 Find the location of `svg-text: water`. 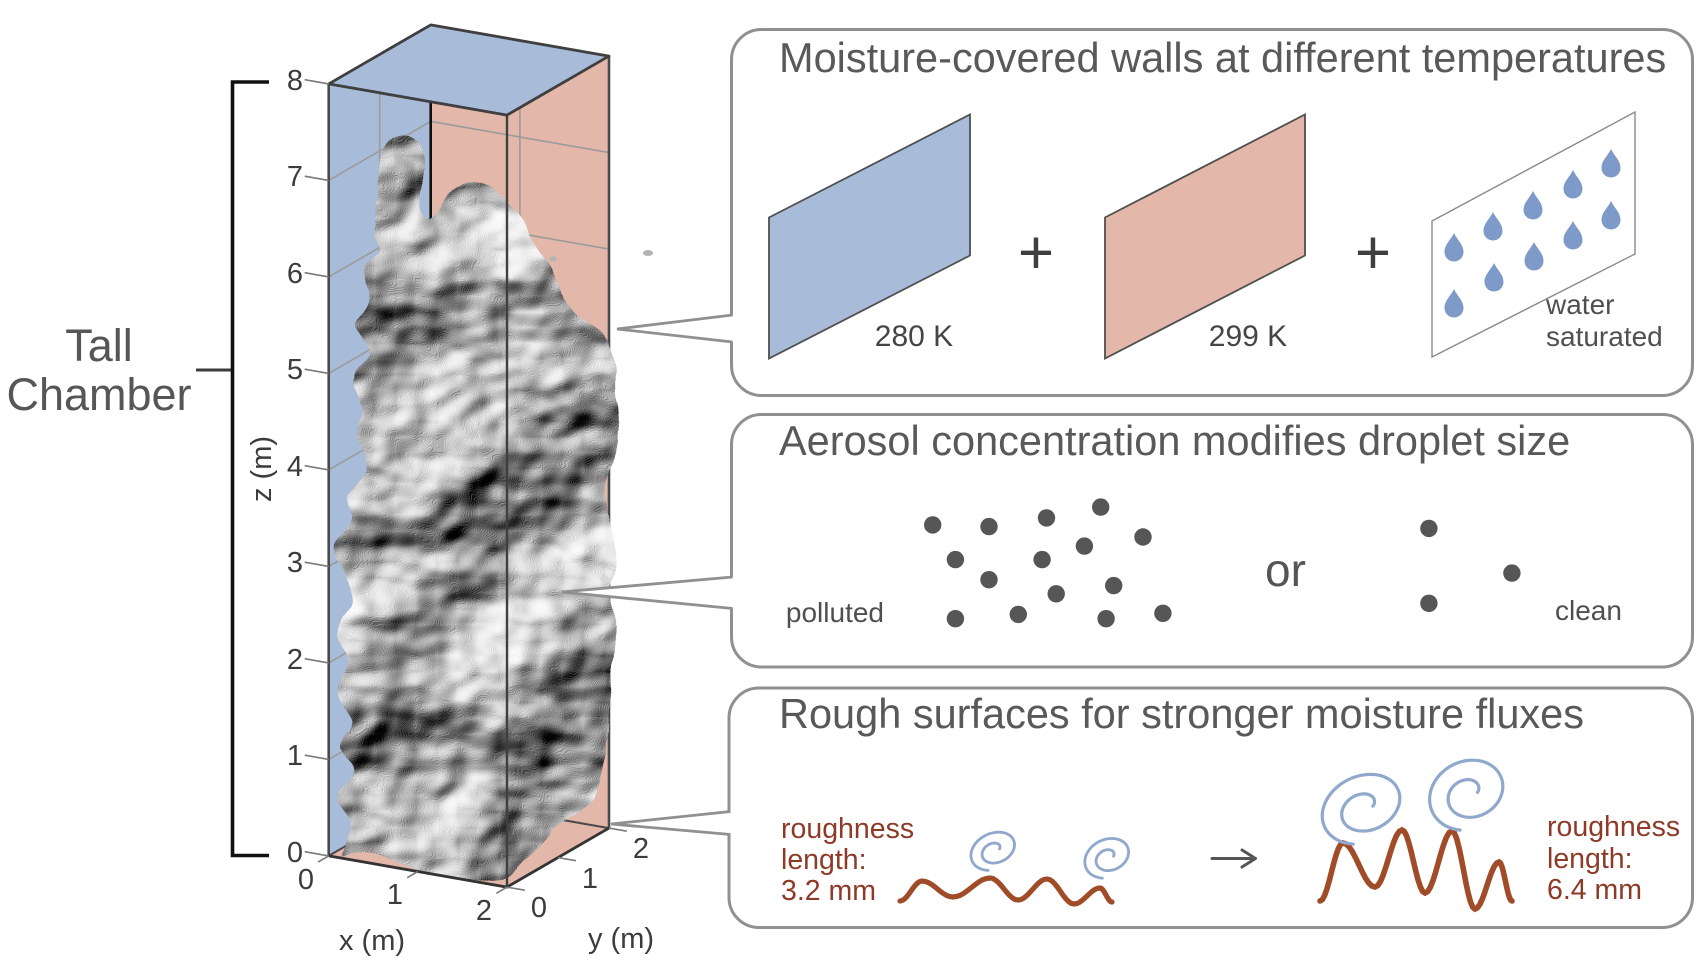

svg-text: water is located at coordinates (1579, 304).